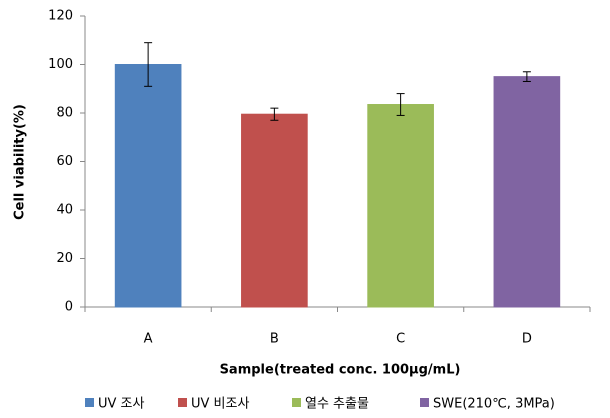  What do you see at coordinates (64, 258) in the screenshot?
I see `y-tick-label: 20` at bounding box center [64, 258].